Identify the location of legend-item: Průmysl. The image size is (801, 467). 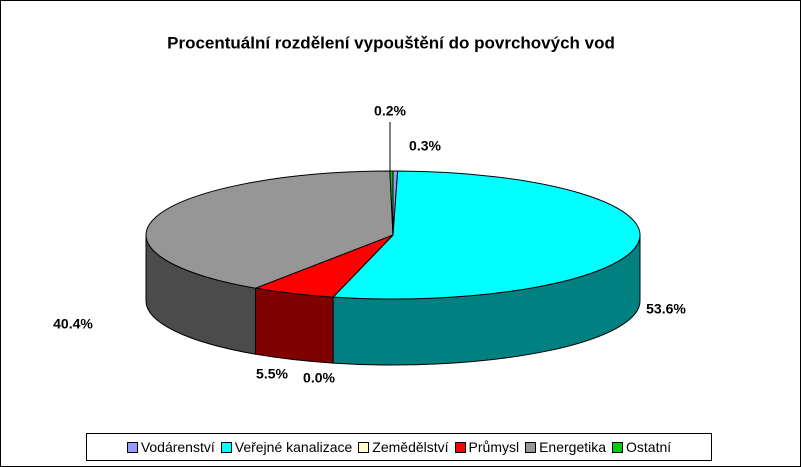
(487, 447).